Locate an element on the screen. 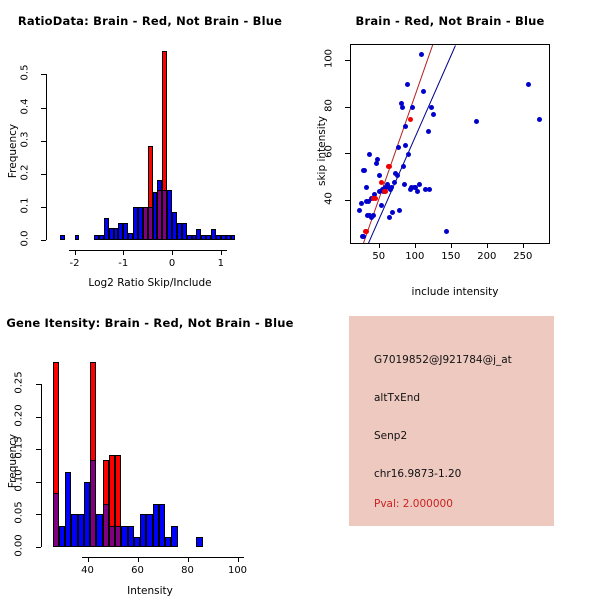 The image size is (600, 600). ratio-histogram-title: RatioData: Brain - Red, Not Brain - Blue is located at coordinates (150, 21).